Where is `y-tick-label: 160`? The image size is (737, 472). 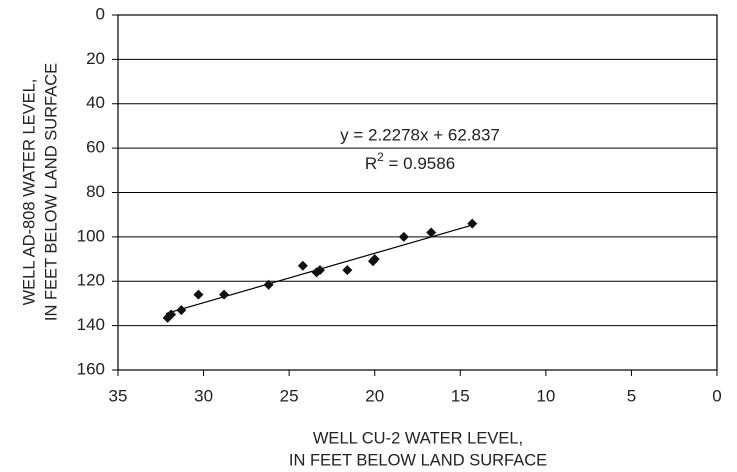
y-tick-label: 160 is located at coordinates (91, 368).